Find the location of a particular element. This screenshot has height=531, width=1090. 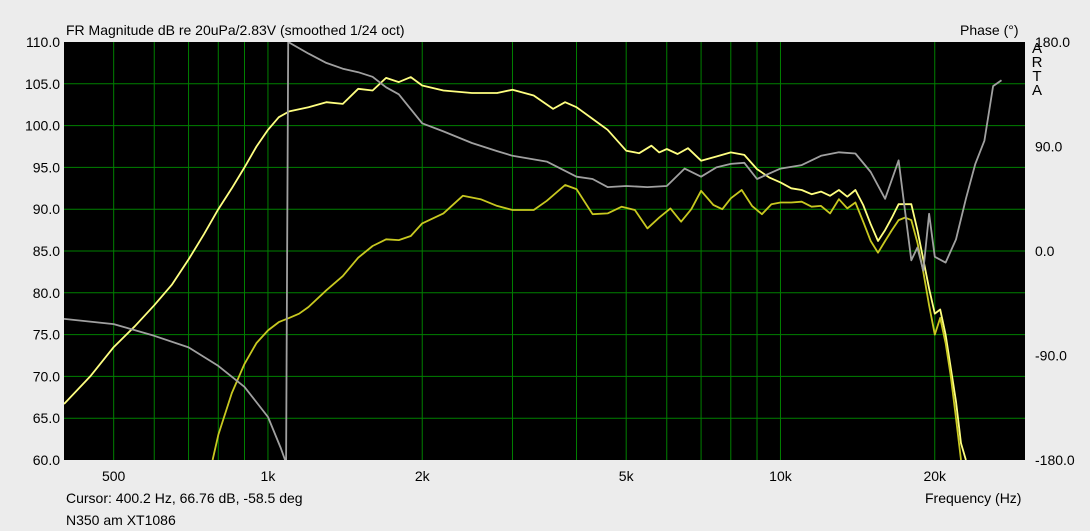

x-tick-label: 20k is located at coordinates (935, 476).